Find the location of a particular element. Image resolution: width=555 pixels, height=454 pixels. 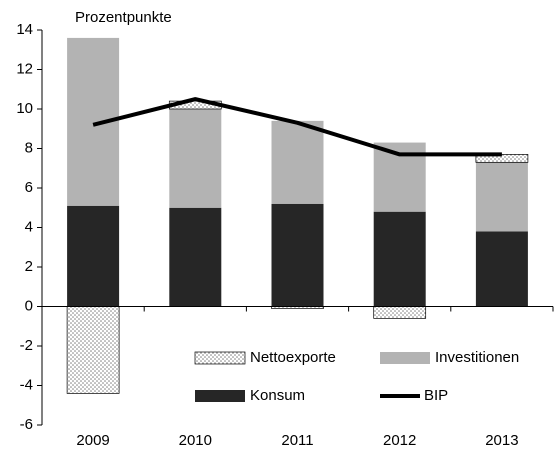

y-tick-label: 2 is located at coordinates (29, 266).